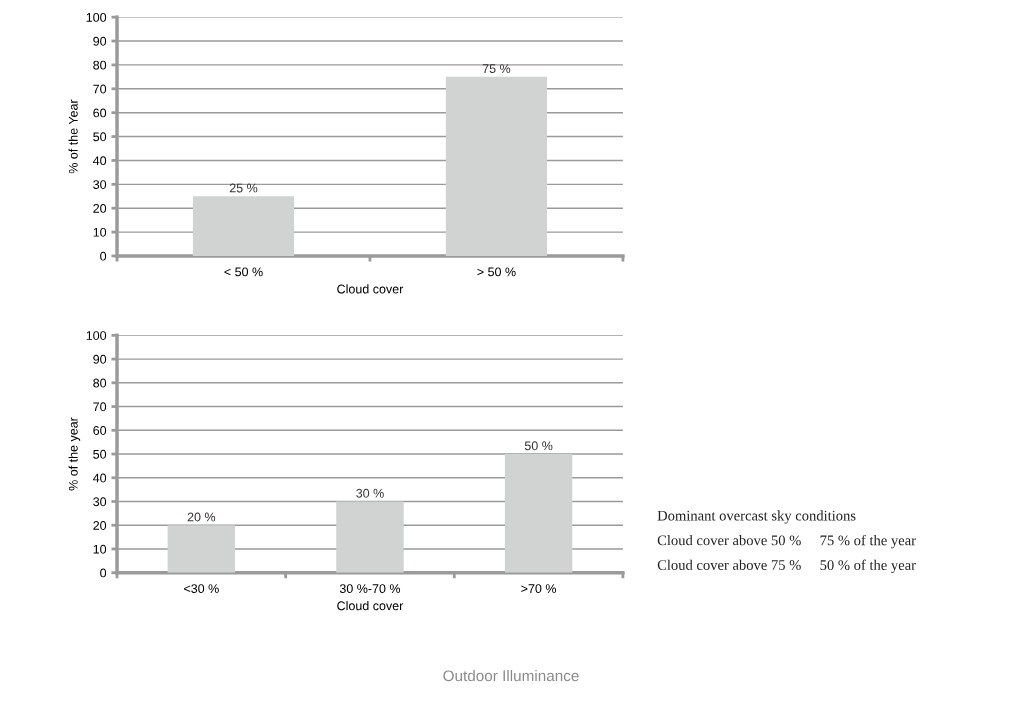 Image resolution: width=1022 pixels, height=715 pixels. Describe the element at coordinates (201, 517) in the screenshot. I see `data-label: 20 %` at that location.